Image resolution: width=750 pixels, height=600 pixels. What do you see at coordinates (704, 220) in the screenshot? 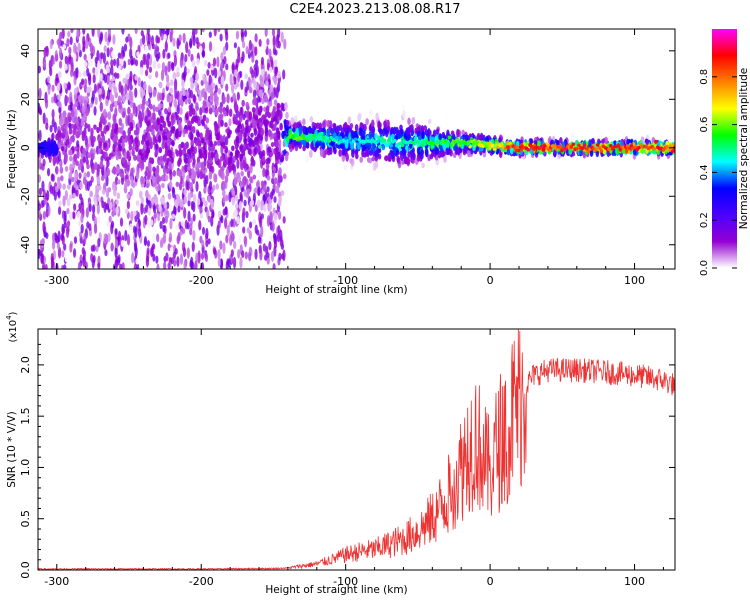
I see `colorbar-tick-label: 0.2` at bounding box center [704, 220].